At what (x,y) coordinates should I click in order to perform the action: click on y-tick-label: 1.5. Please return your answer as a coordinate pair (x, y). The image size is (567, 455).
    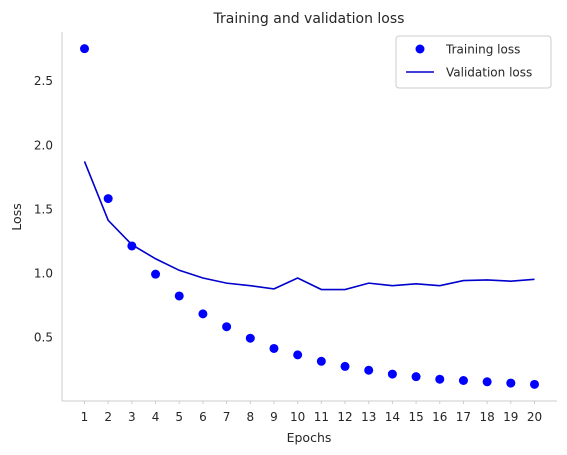
    Looking at the image, I should click on (43, 209).